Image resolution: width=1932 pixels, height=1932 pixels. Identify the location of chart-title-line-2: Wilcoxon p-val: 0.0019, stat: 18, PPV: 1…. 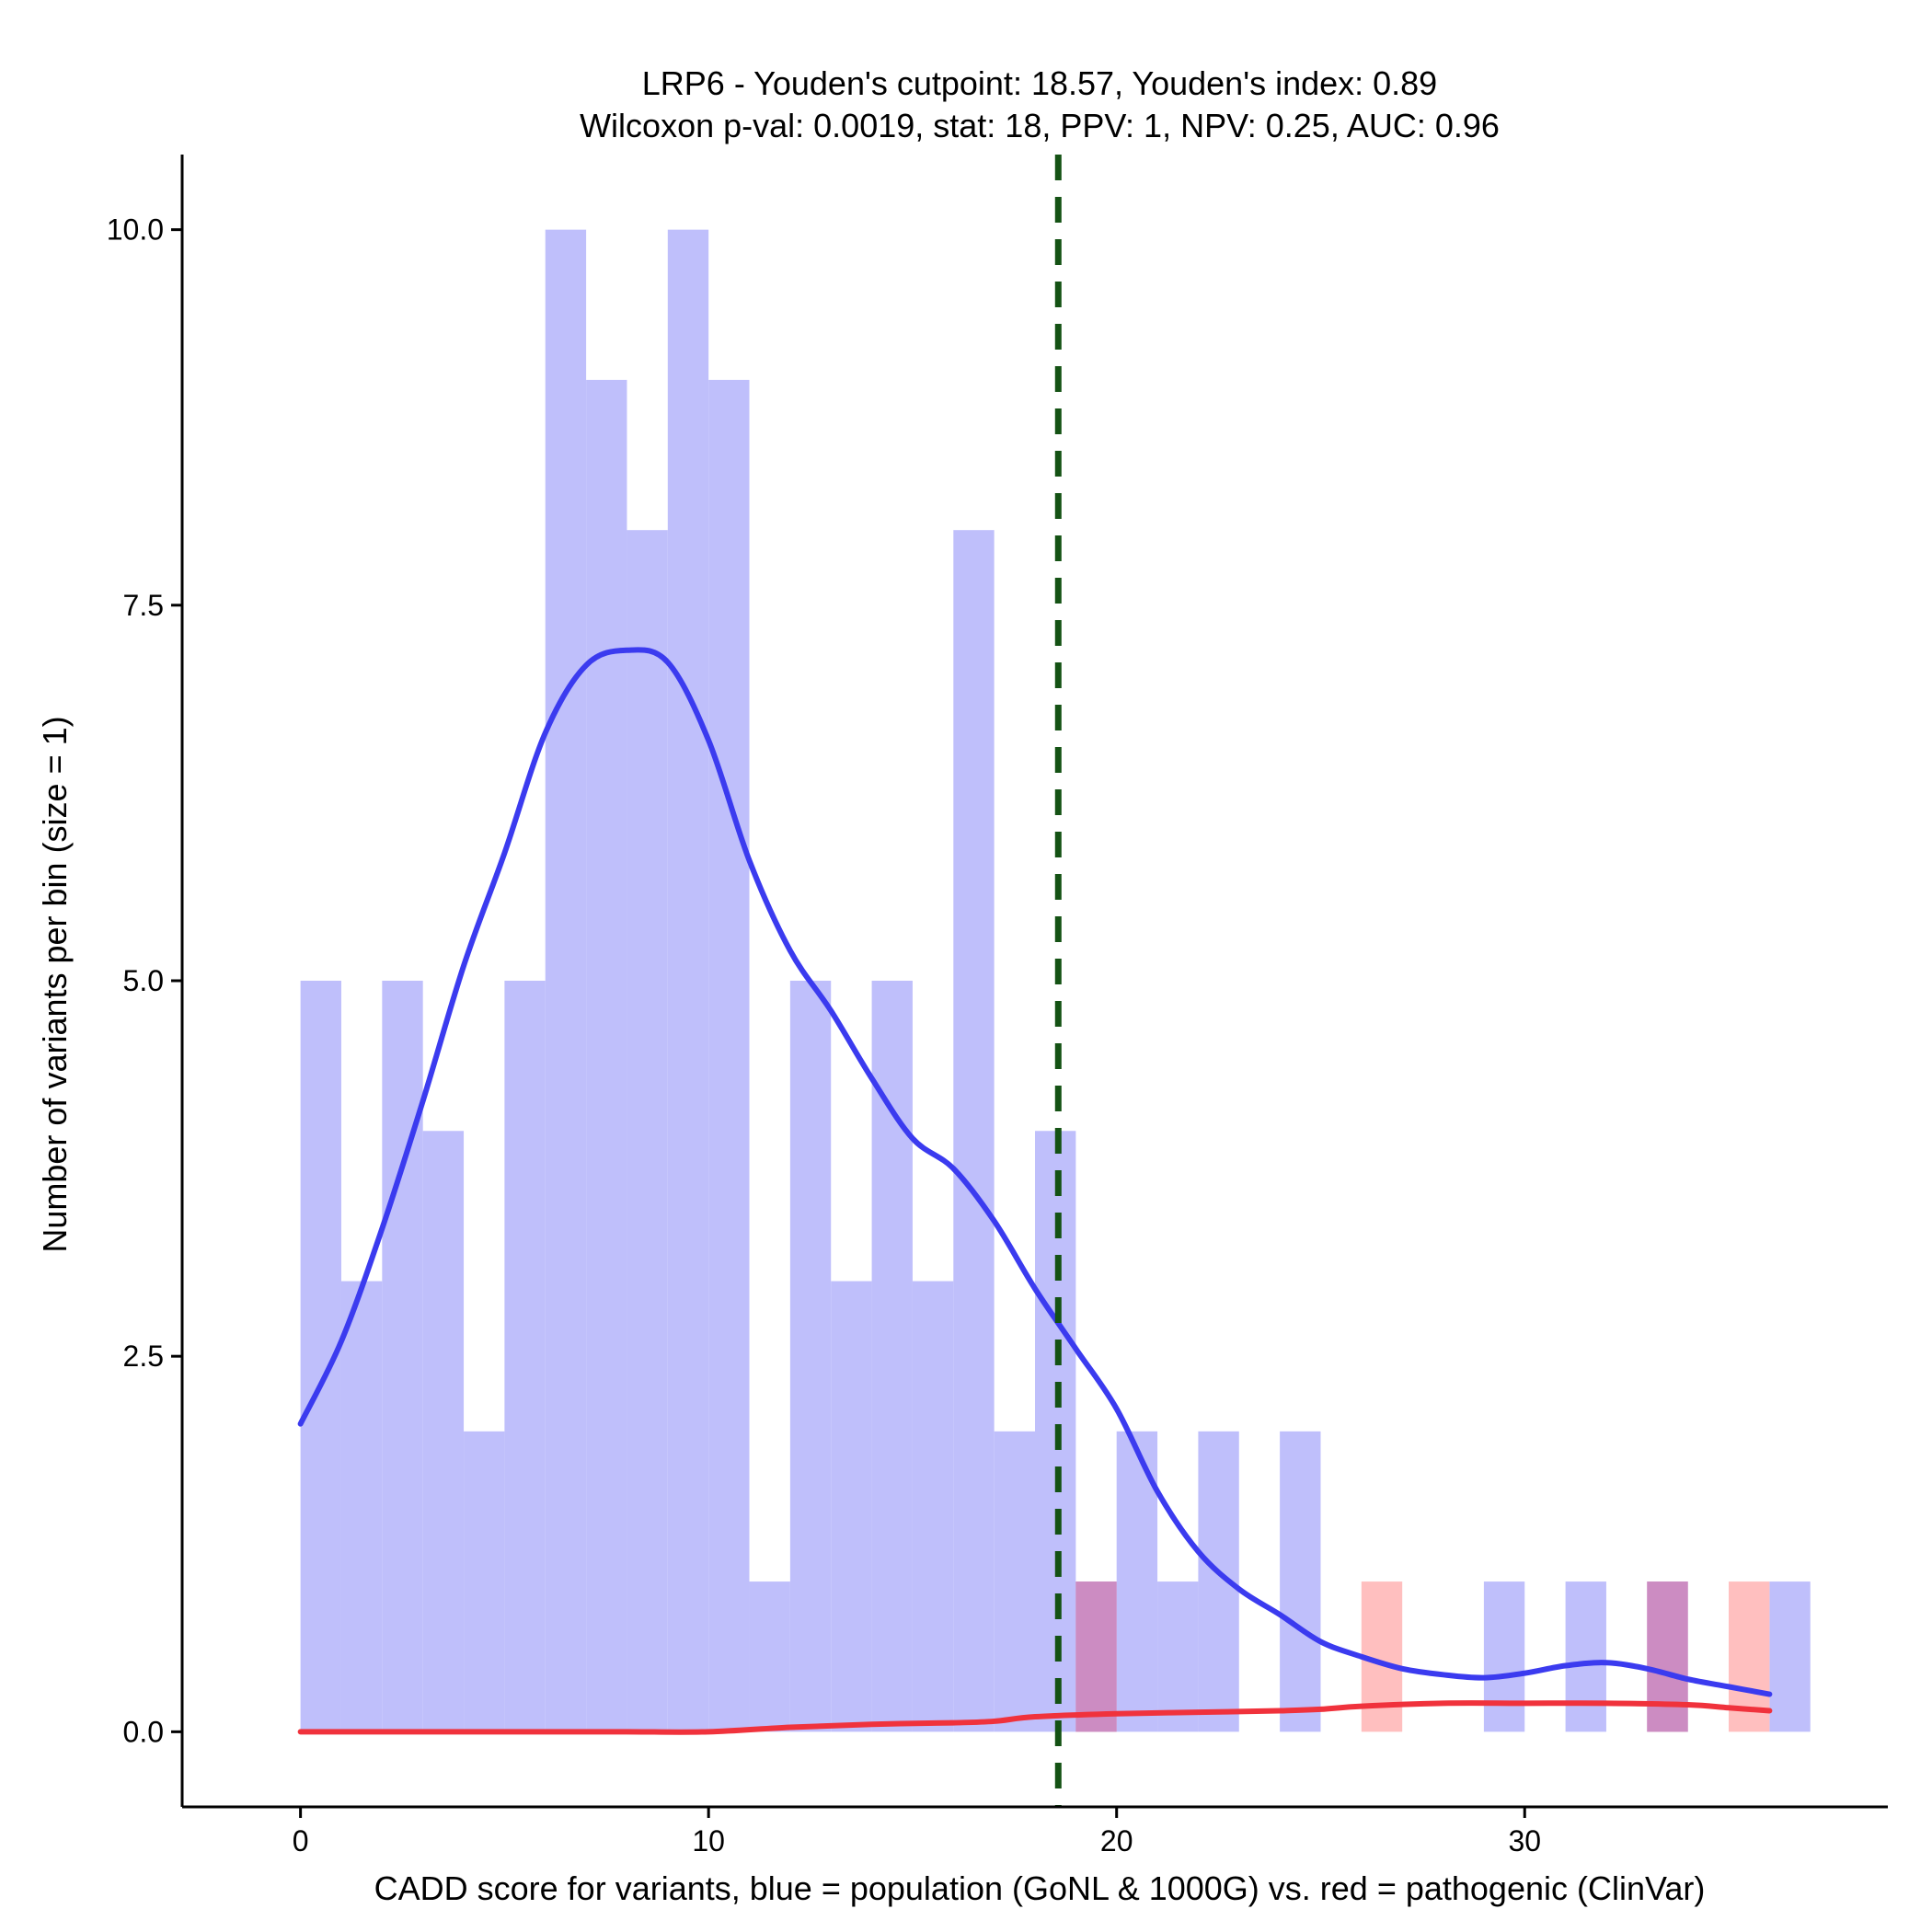
(1040, 126).